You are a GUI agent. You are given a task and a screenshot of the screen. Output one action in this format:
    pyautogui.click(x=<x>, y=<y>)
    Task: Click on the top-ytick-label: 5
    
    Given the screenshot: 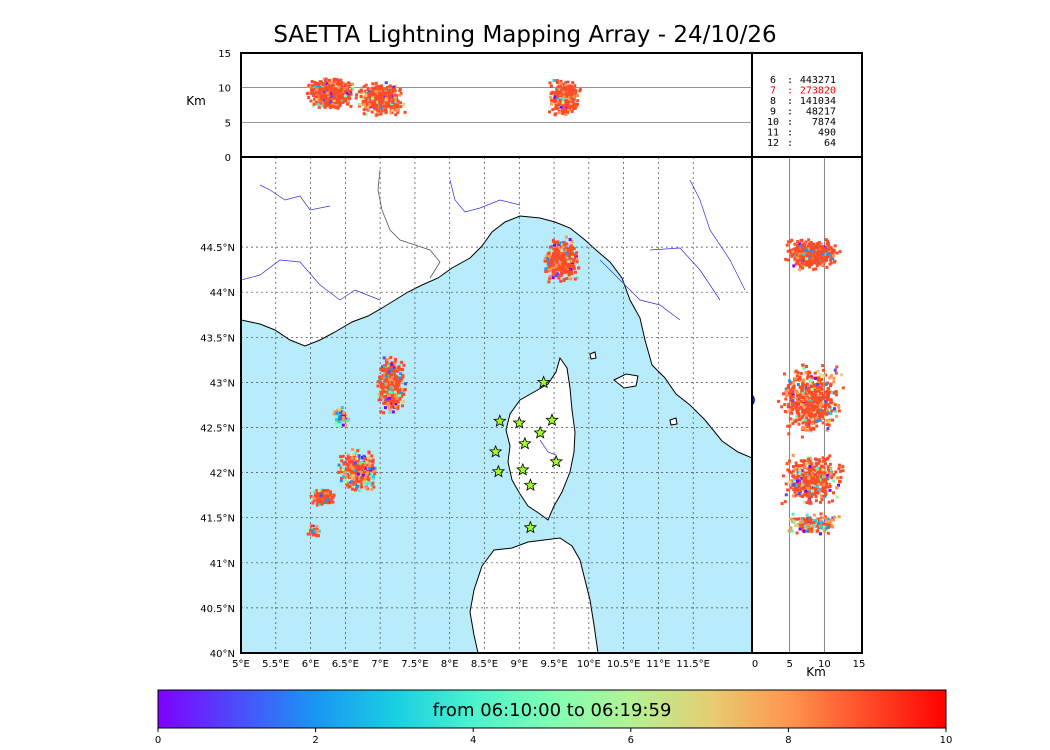 What is the action you would take?
    pyautogui.click(x=228, y=123)
    